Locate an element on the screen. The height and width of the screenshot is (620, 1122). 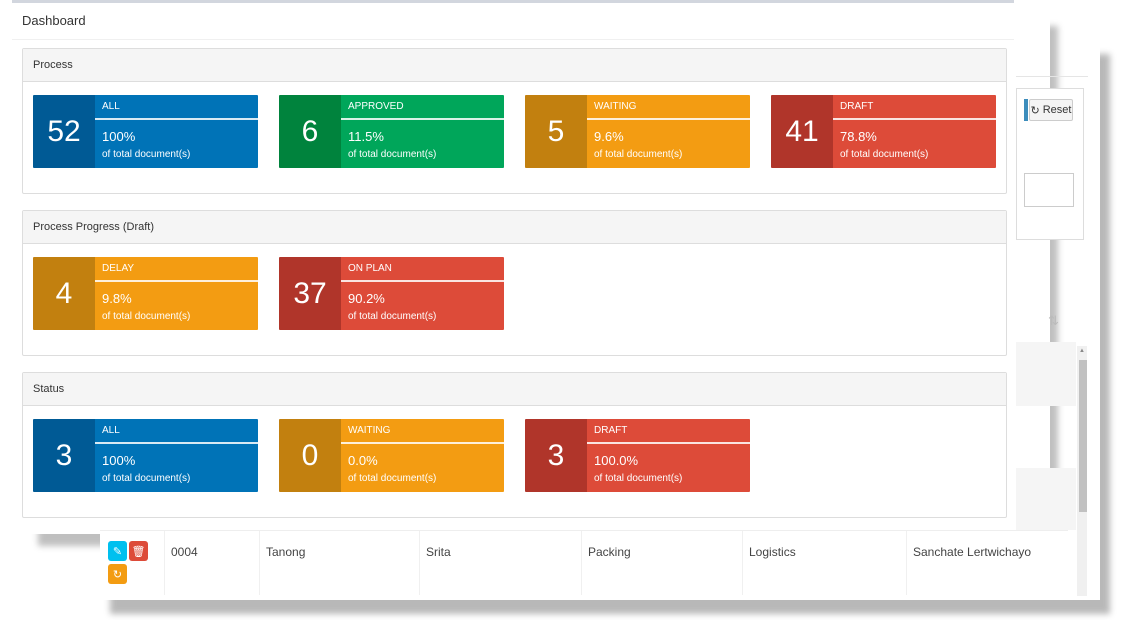
card-percent: 9.8% is located at coordinates (117, 298).